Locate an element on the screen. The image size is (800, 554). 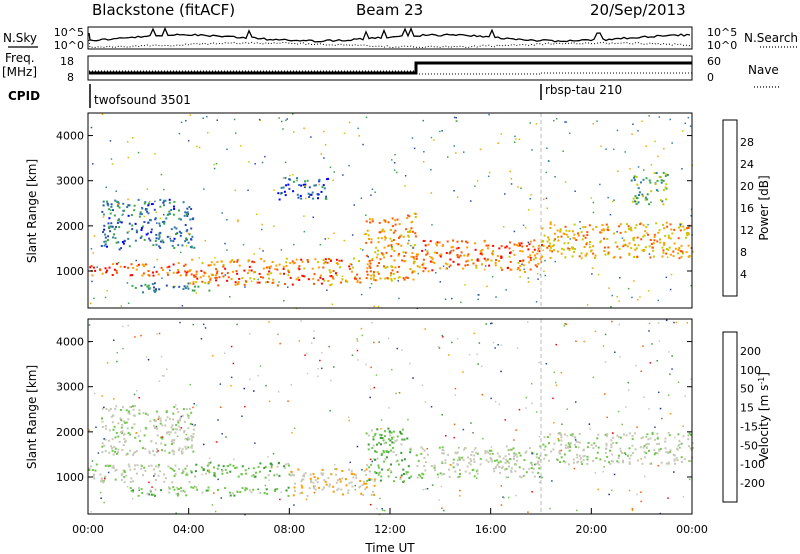
velocity-colorbar-tick-0: 200 is located at coordinates (750, 351).